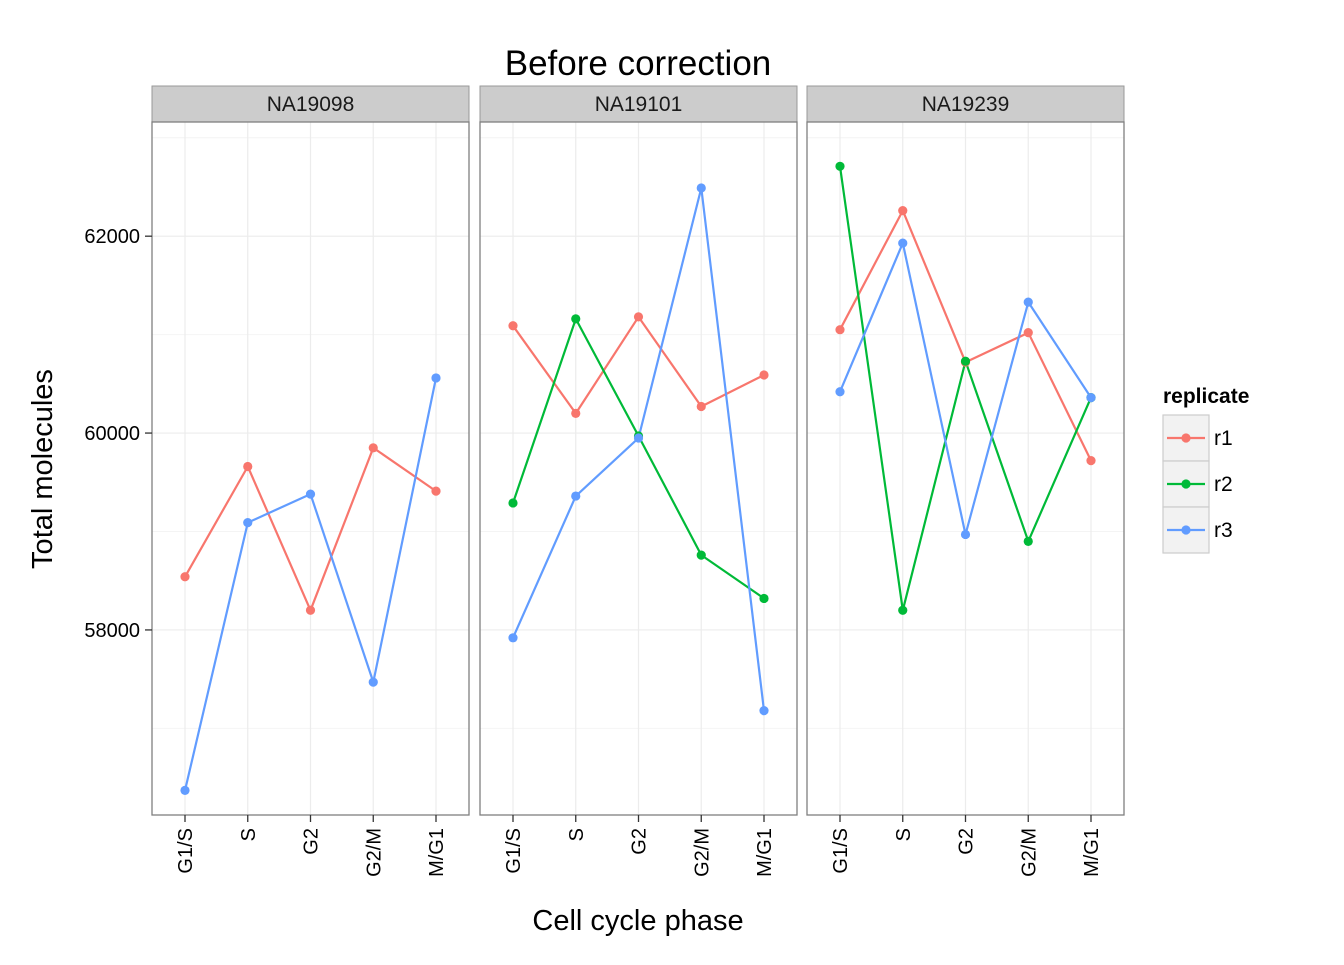  I want to click on y-axis: 58000 60000 62000, so click(118, 434).